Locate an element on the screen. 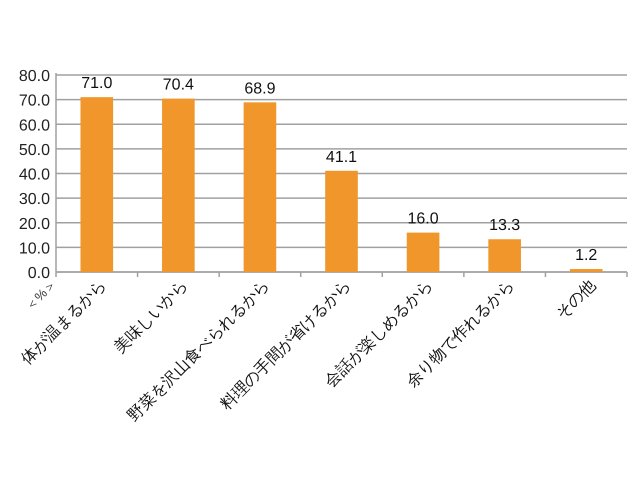  y-tick-label: 20.0 is located at coordinates (34, 224).